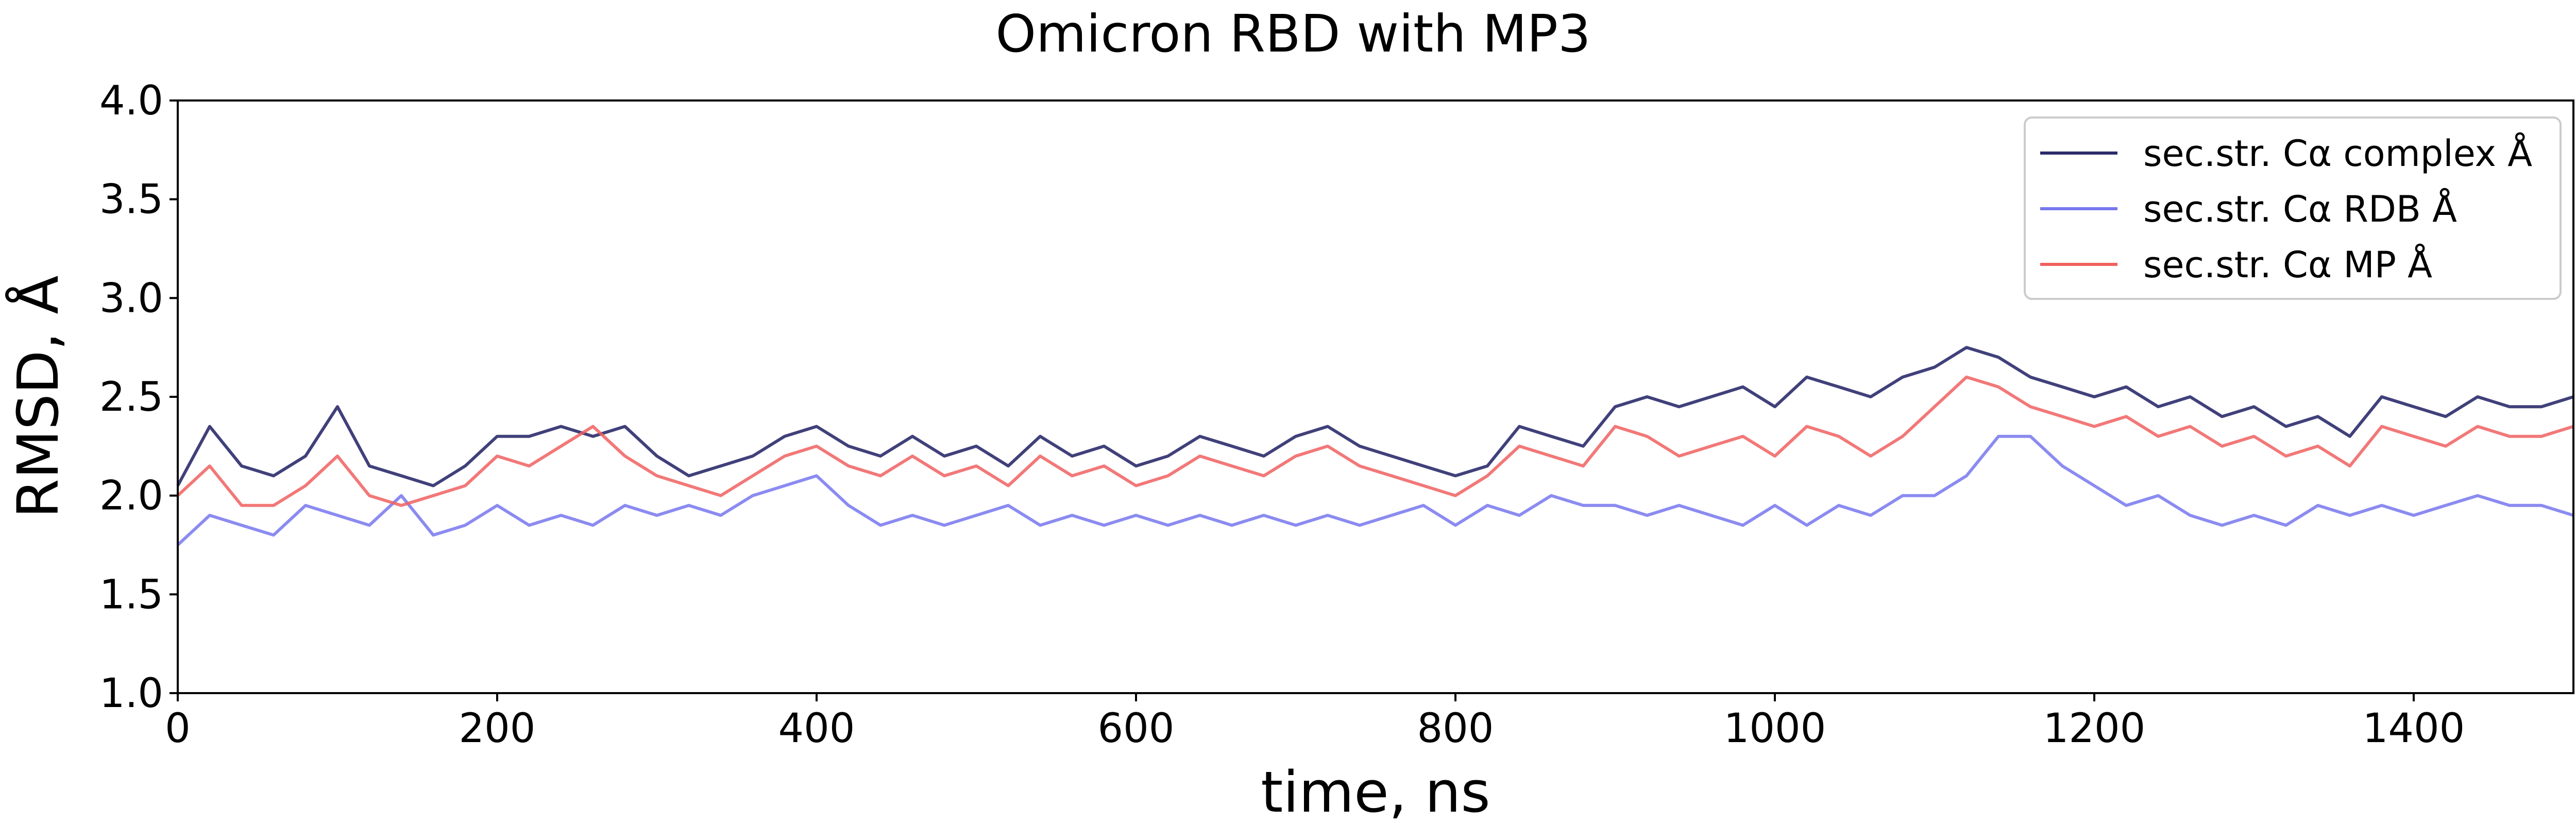  What do you see at coordinates (178, 729) in the screenshot?
I see `x-tick-label: 0` at bounding box center [178, 729].